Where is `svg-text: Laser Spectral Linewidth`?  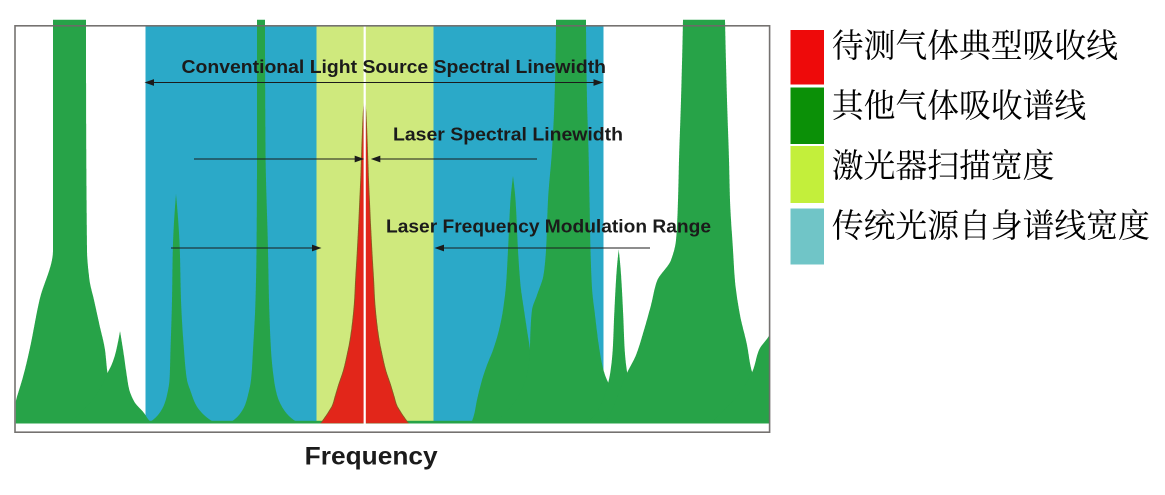 svg-text: Laser Spectral Linewidth is located at coordinates (508, 134).